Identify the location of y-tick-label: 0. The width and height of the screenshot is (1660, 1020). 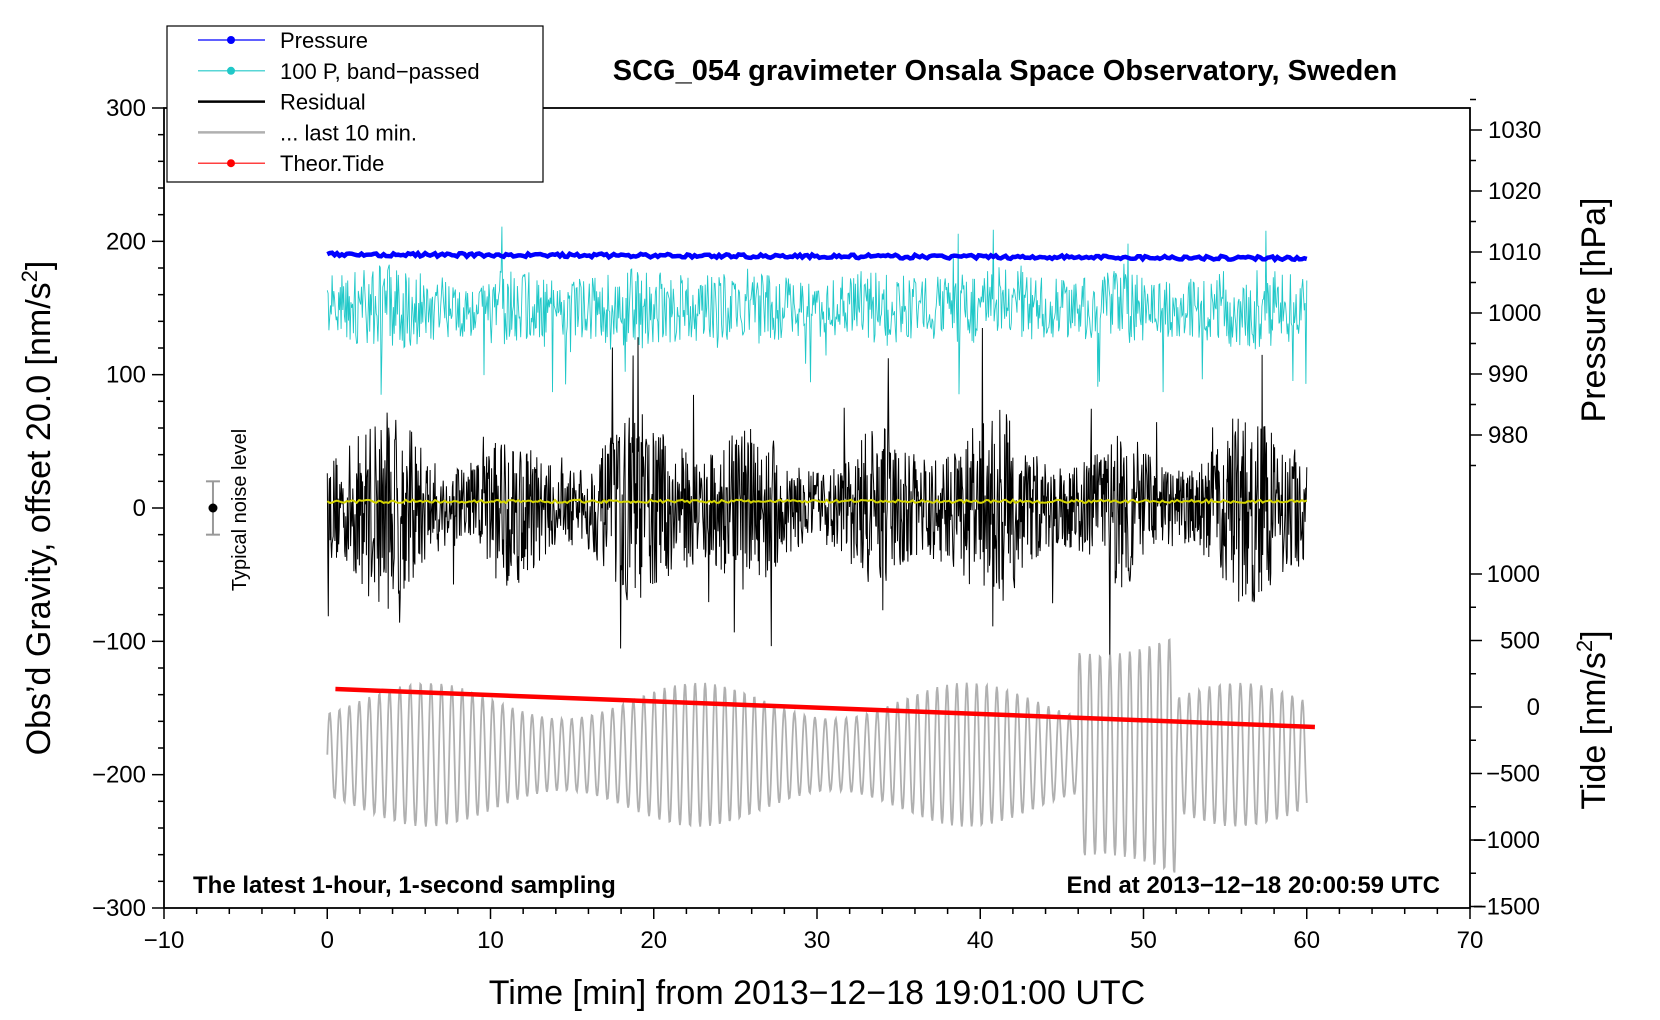
(139, 508).